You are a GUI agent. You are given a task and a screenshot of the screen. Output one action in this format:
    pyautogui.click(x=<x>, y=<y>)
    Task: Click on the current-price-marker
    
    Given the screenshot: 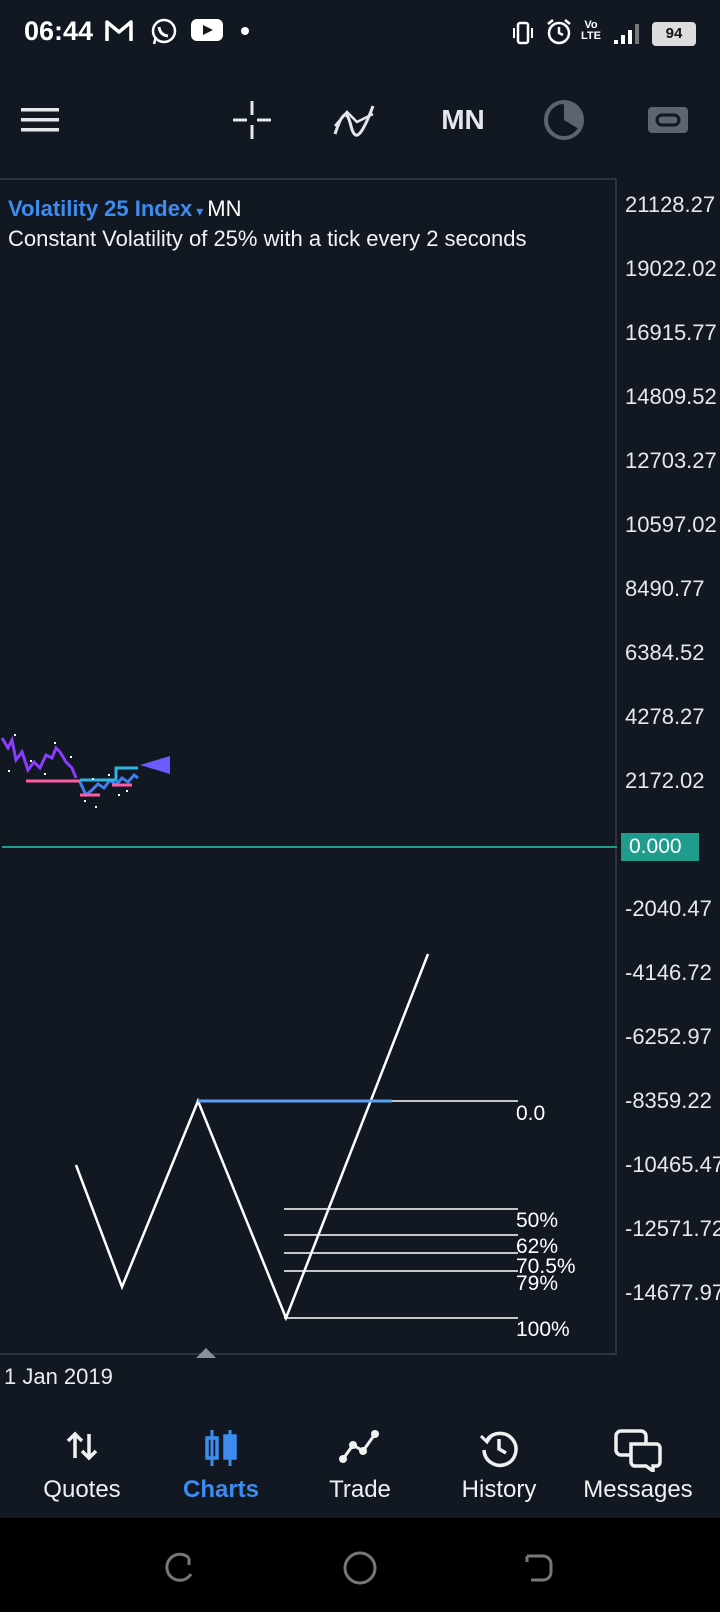 What is the action you would take?
    pyautogui.click(x=155, y=765)
    